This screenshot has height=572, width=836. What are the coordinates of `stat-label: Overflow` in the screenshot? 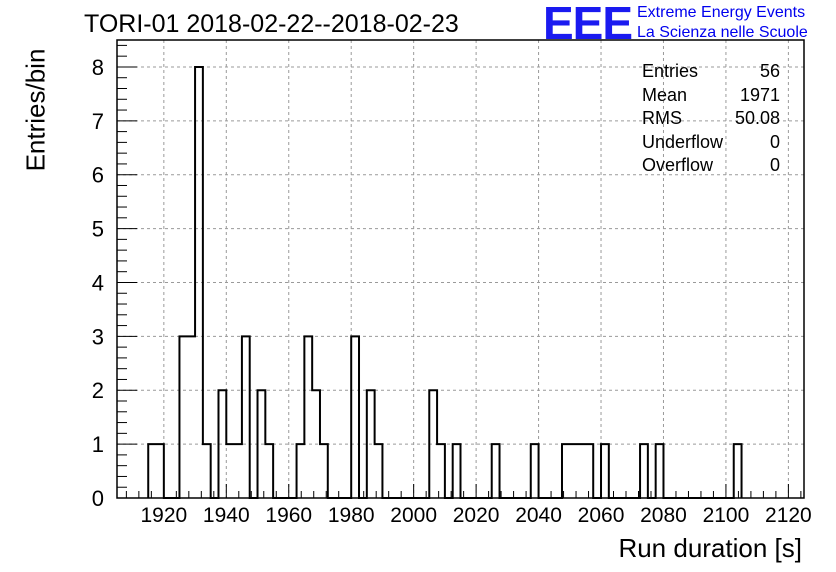 It's located at (678, 165).